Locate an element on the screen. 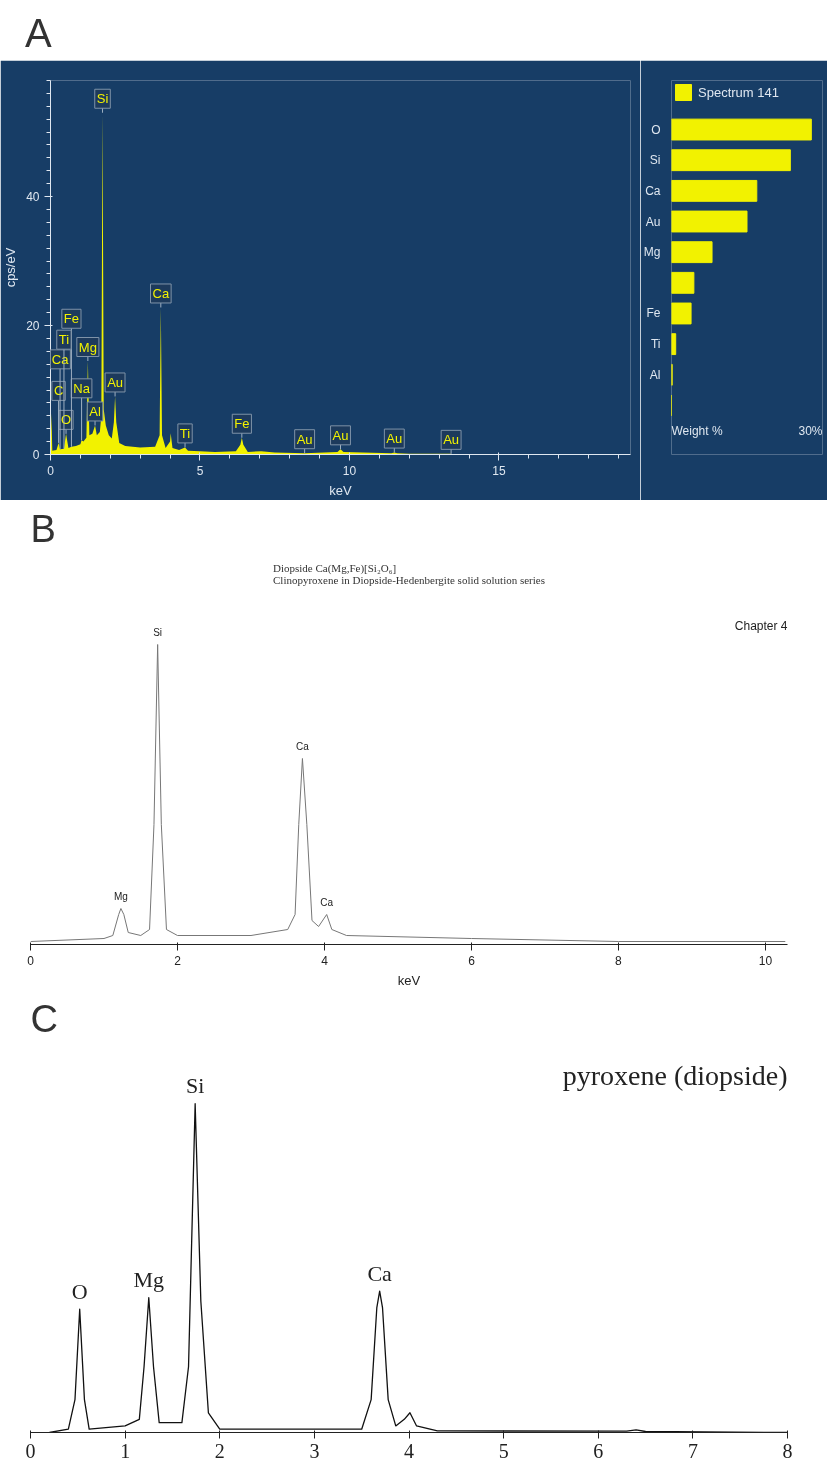 The height and width of the screenshot is (1477, 827). text: Chapter 4 is located at coordinates (761, 625).